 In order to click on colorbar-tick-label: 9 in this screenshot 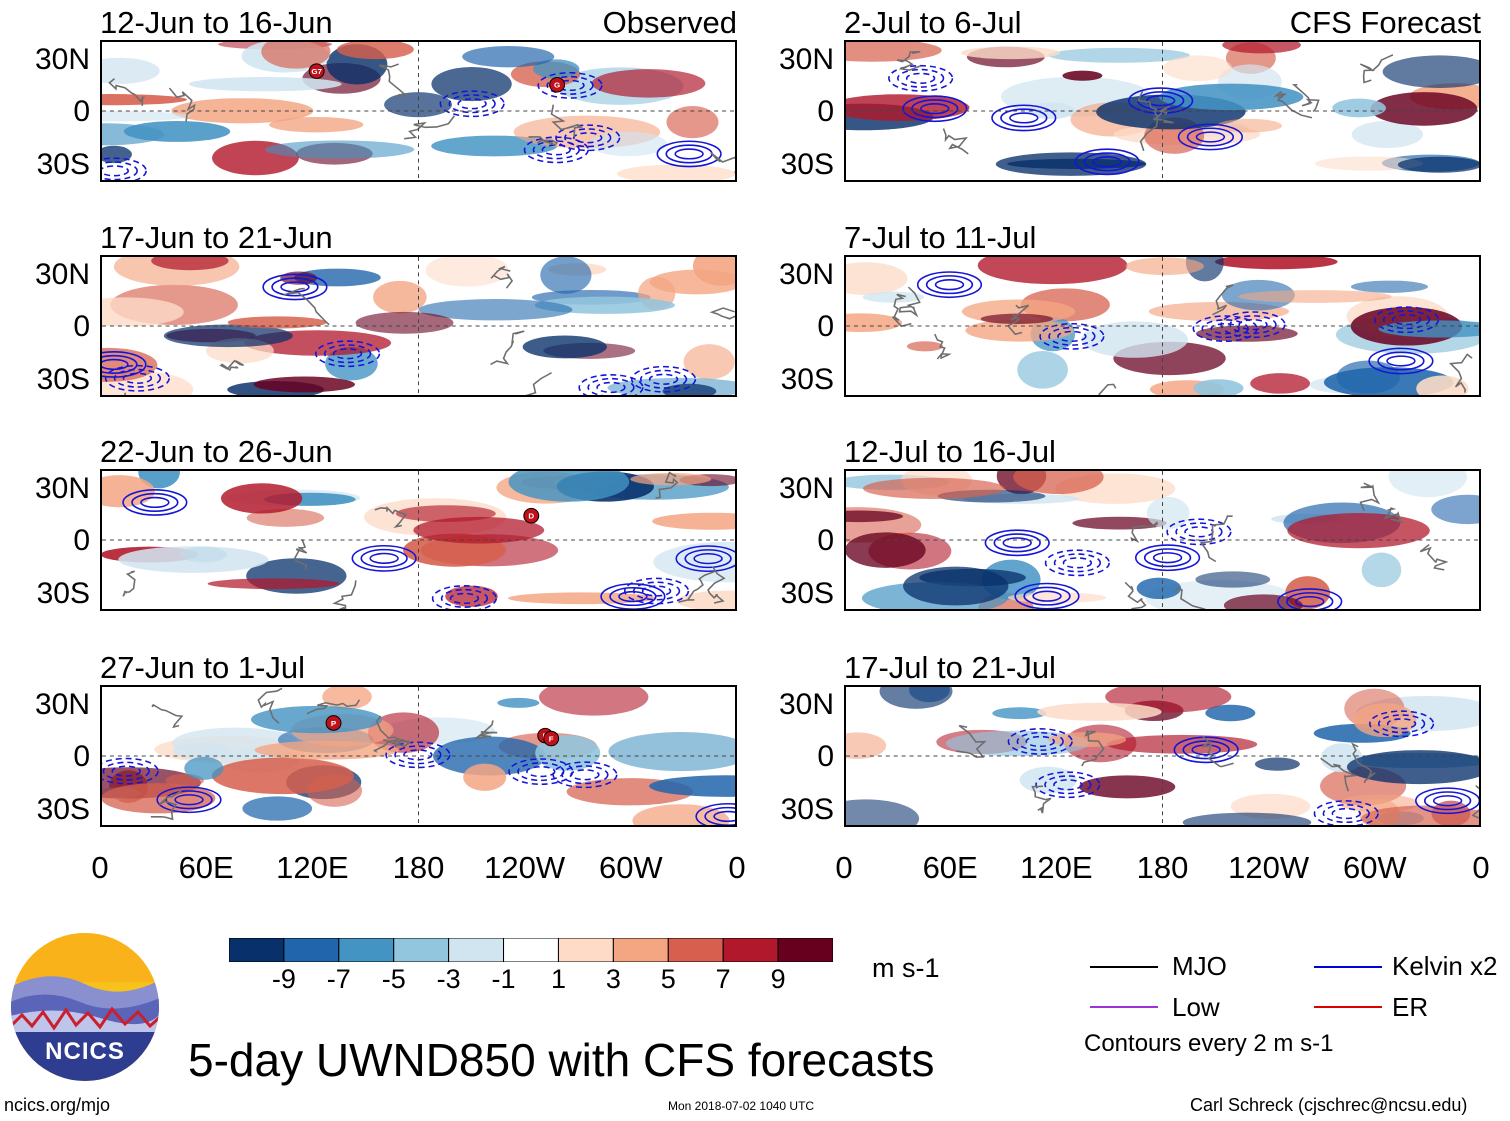, I will do `click(778, 979)`.